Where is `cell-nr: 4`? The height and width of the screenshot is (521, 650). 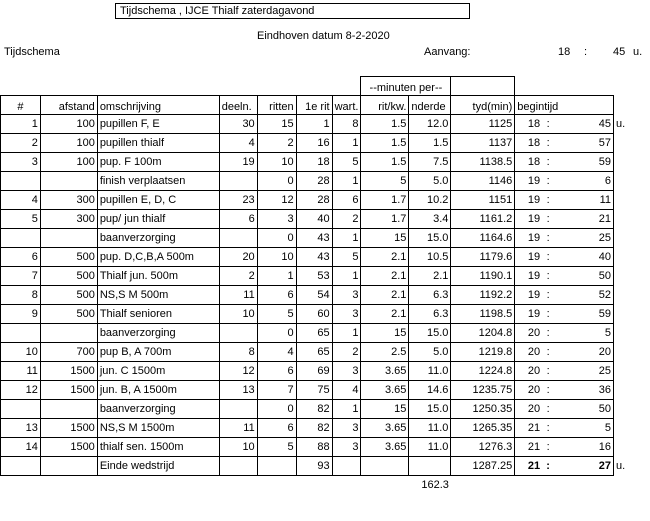 cell-nr: 4 is located at coordinates (20, 200).